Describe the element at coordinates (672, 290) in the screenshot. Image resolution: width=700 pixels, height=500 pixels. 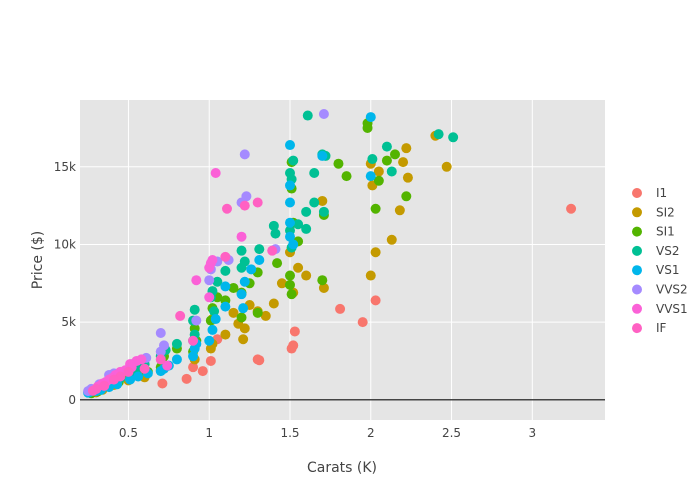
I see `legend-label: VVS2` at that location.